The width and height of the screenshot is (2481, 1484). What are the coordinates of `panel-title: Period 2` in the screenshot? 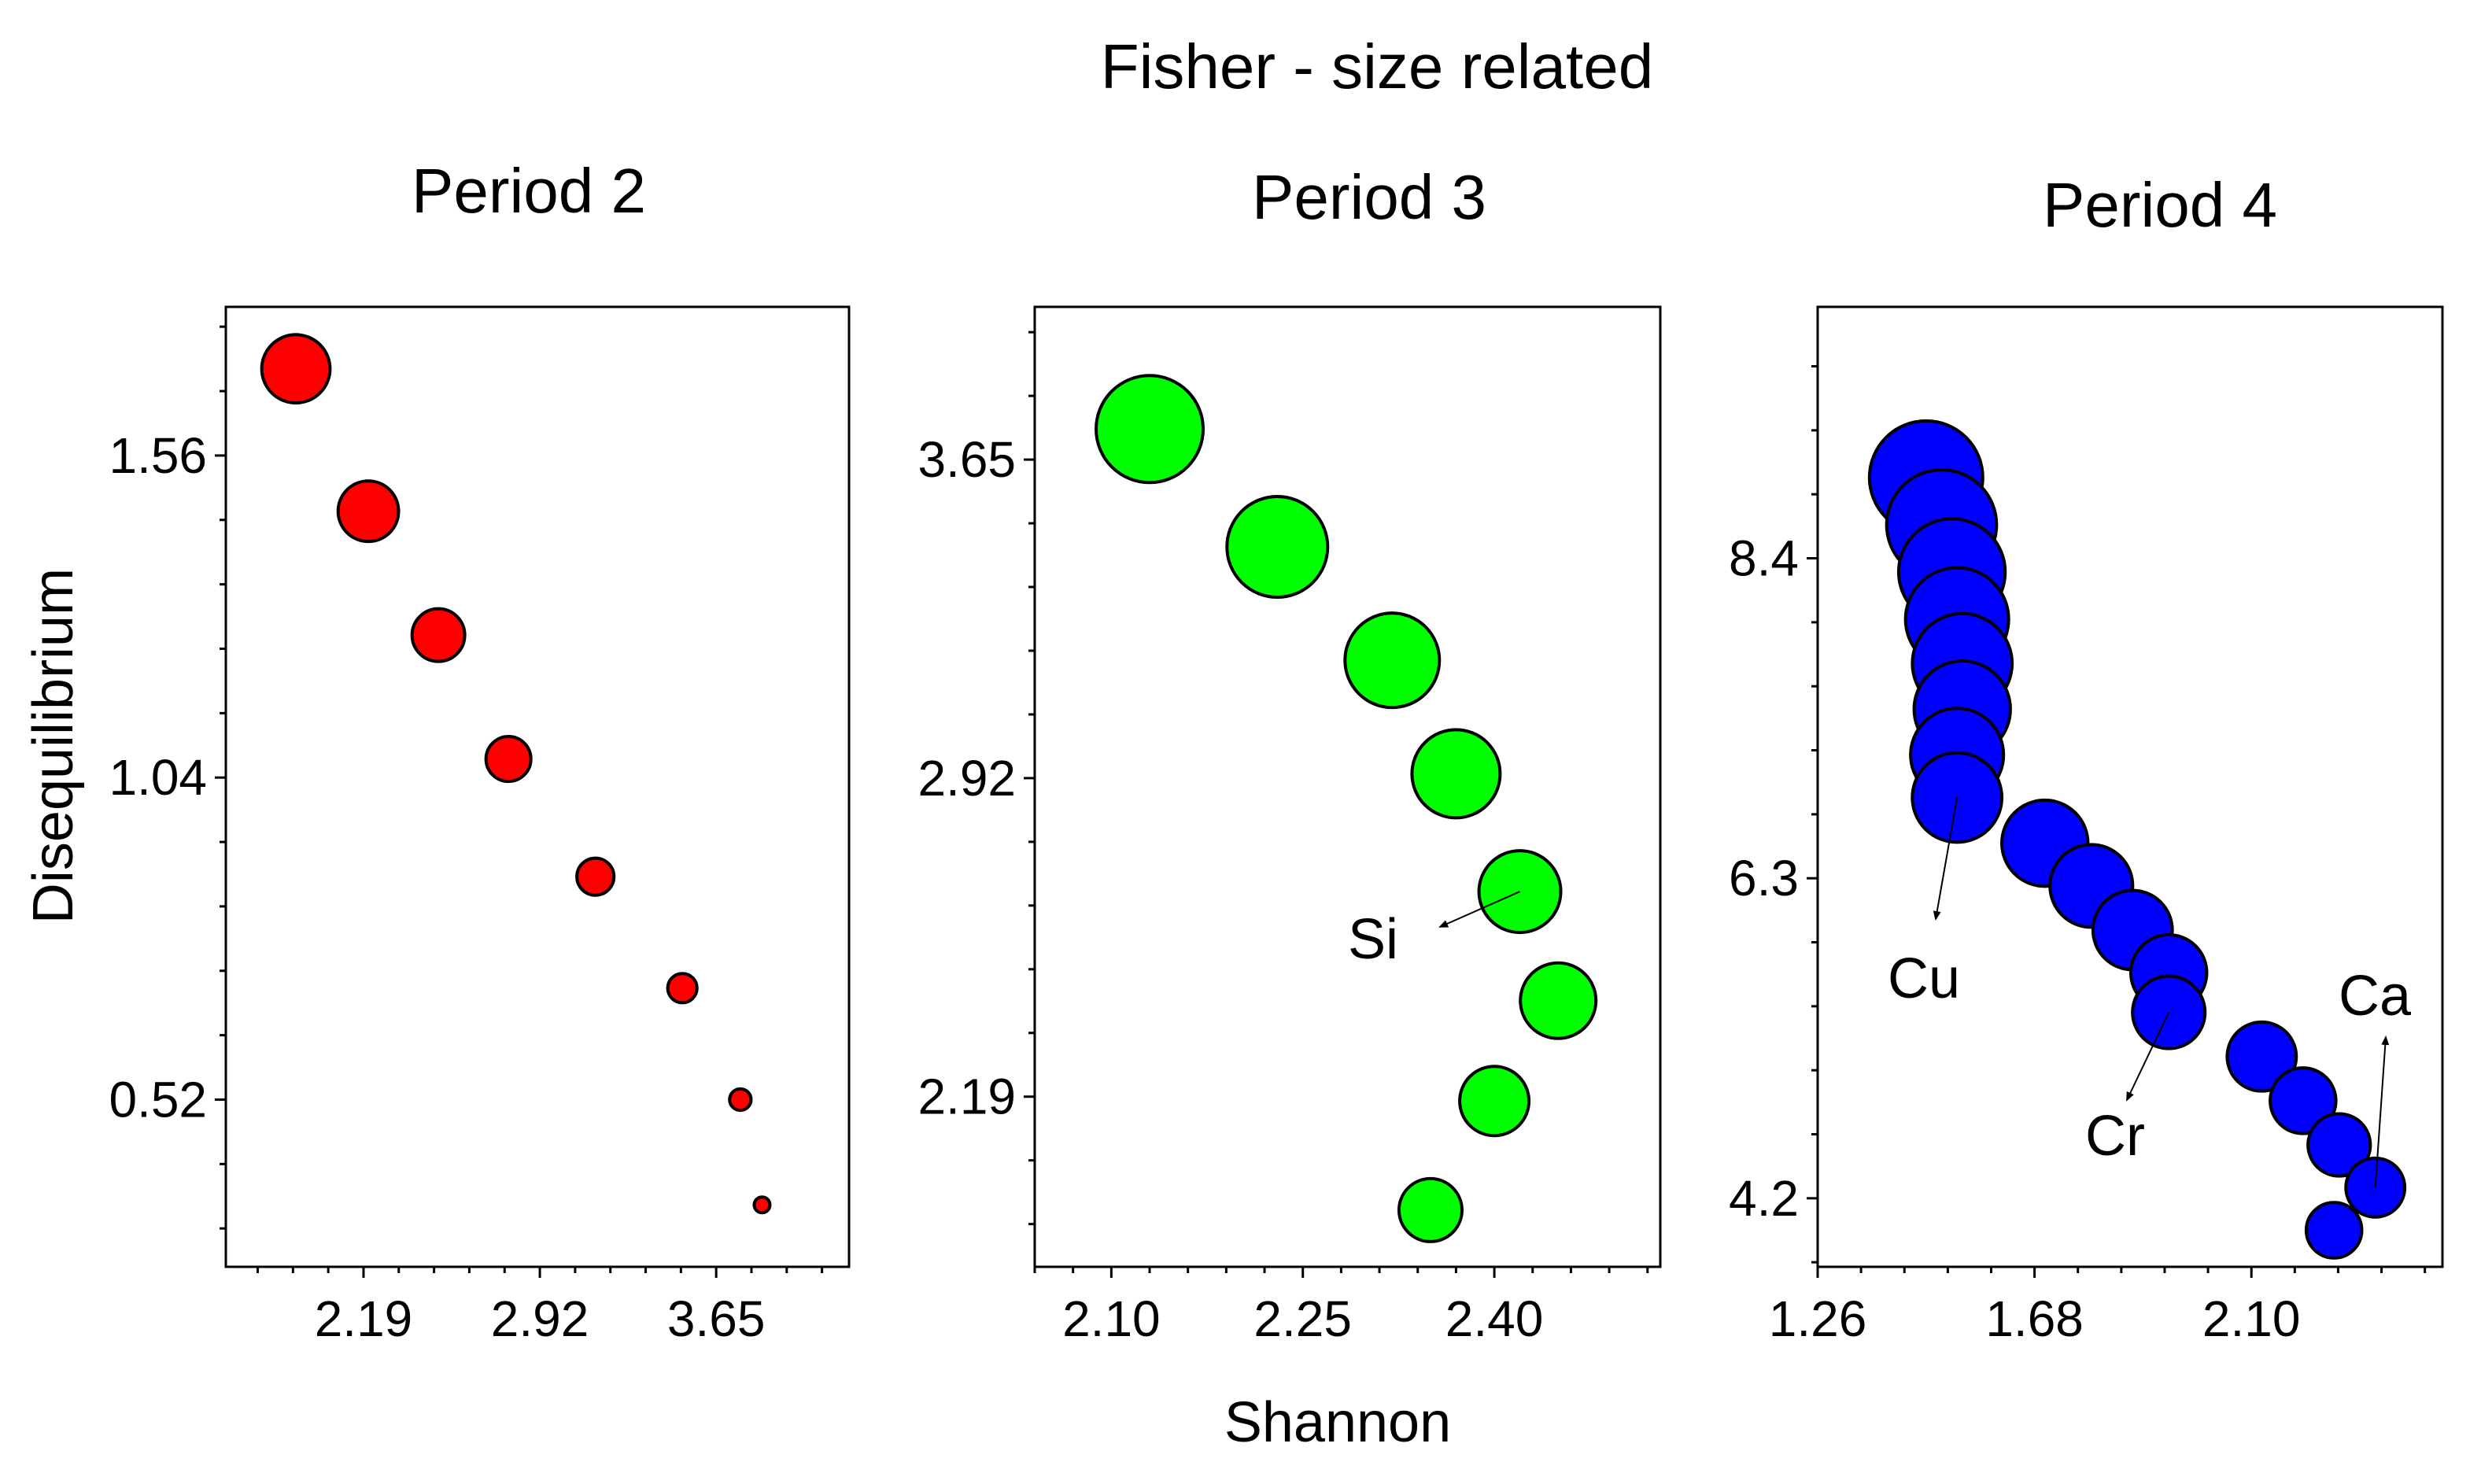 It's located at (529, 191).